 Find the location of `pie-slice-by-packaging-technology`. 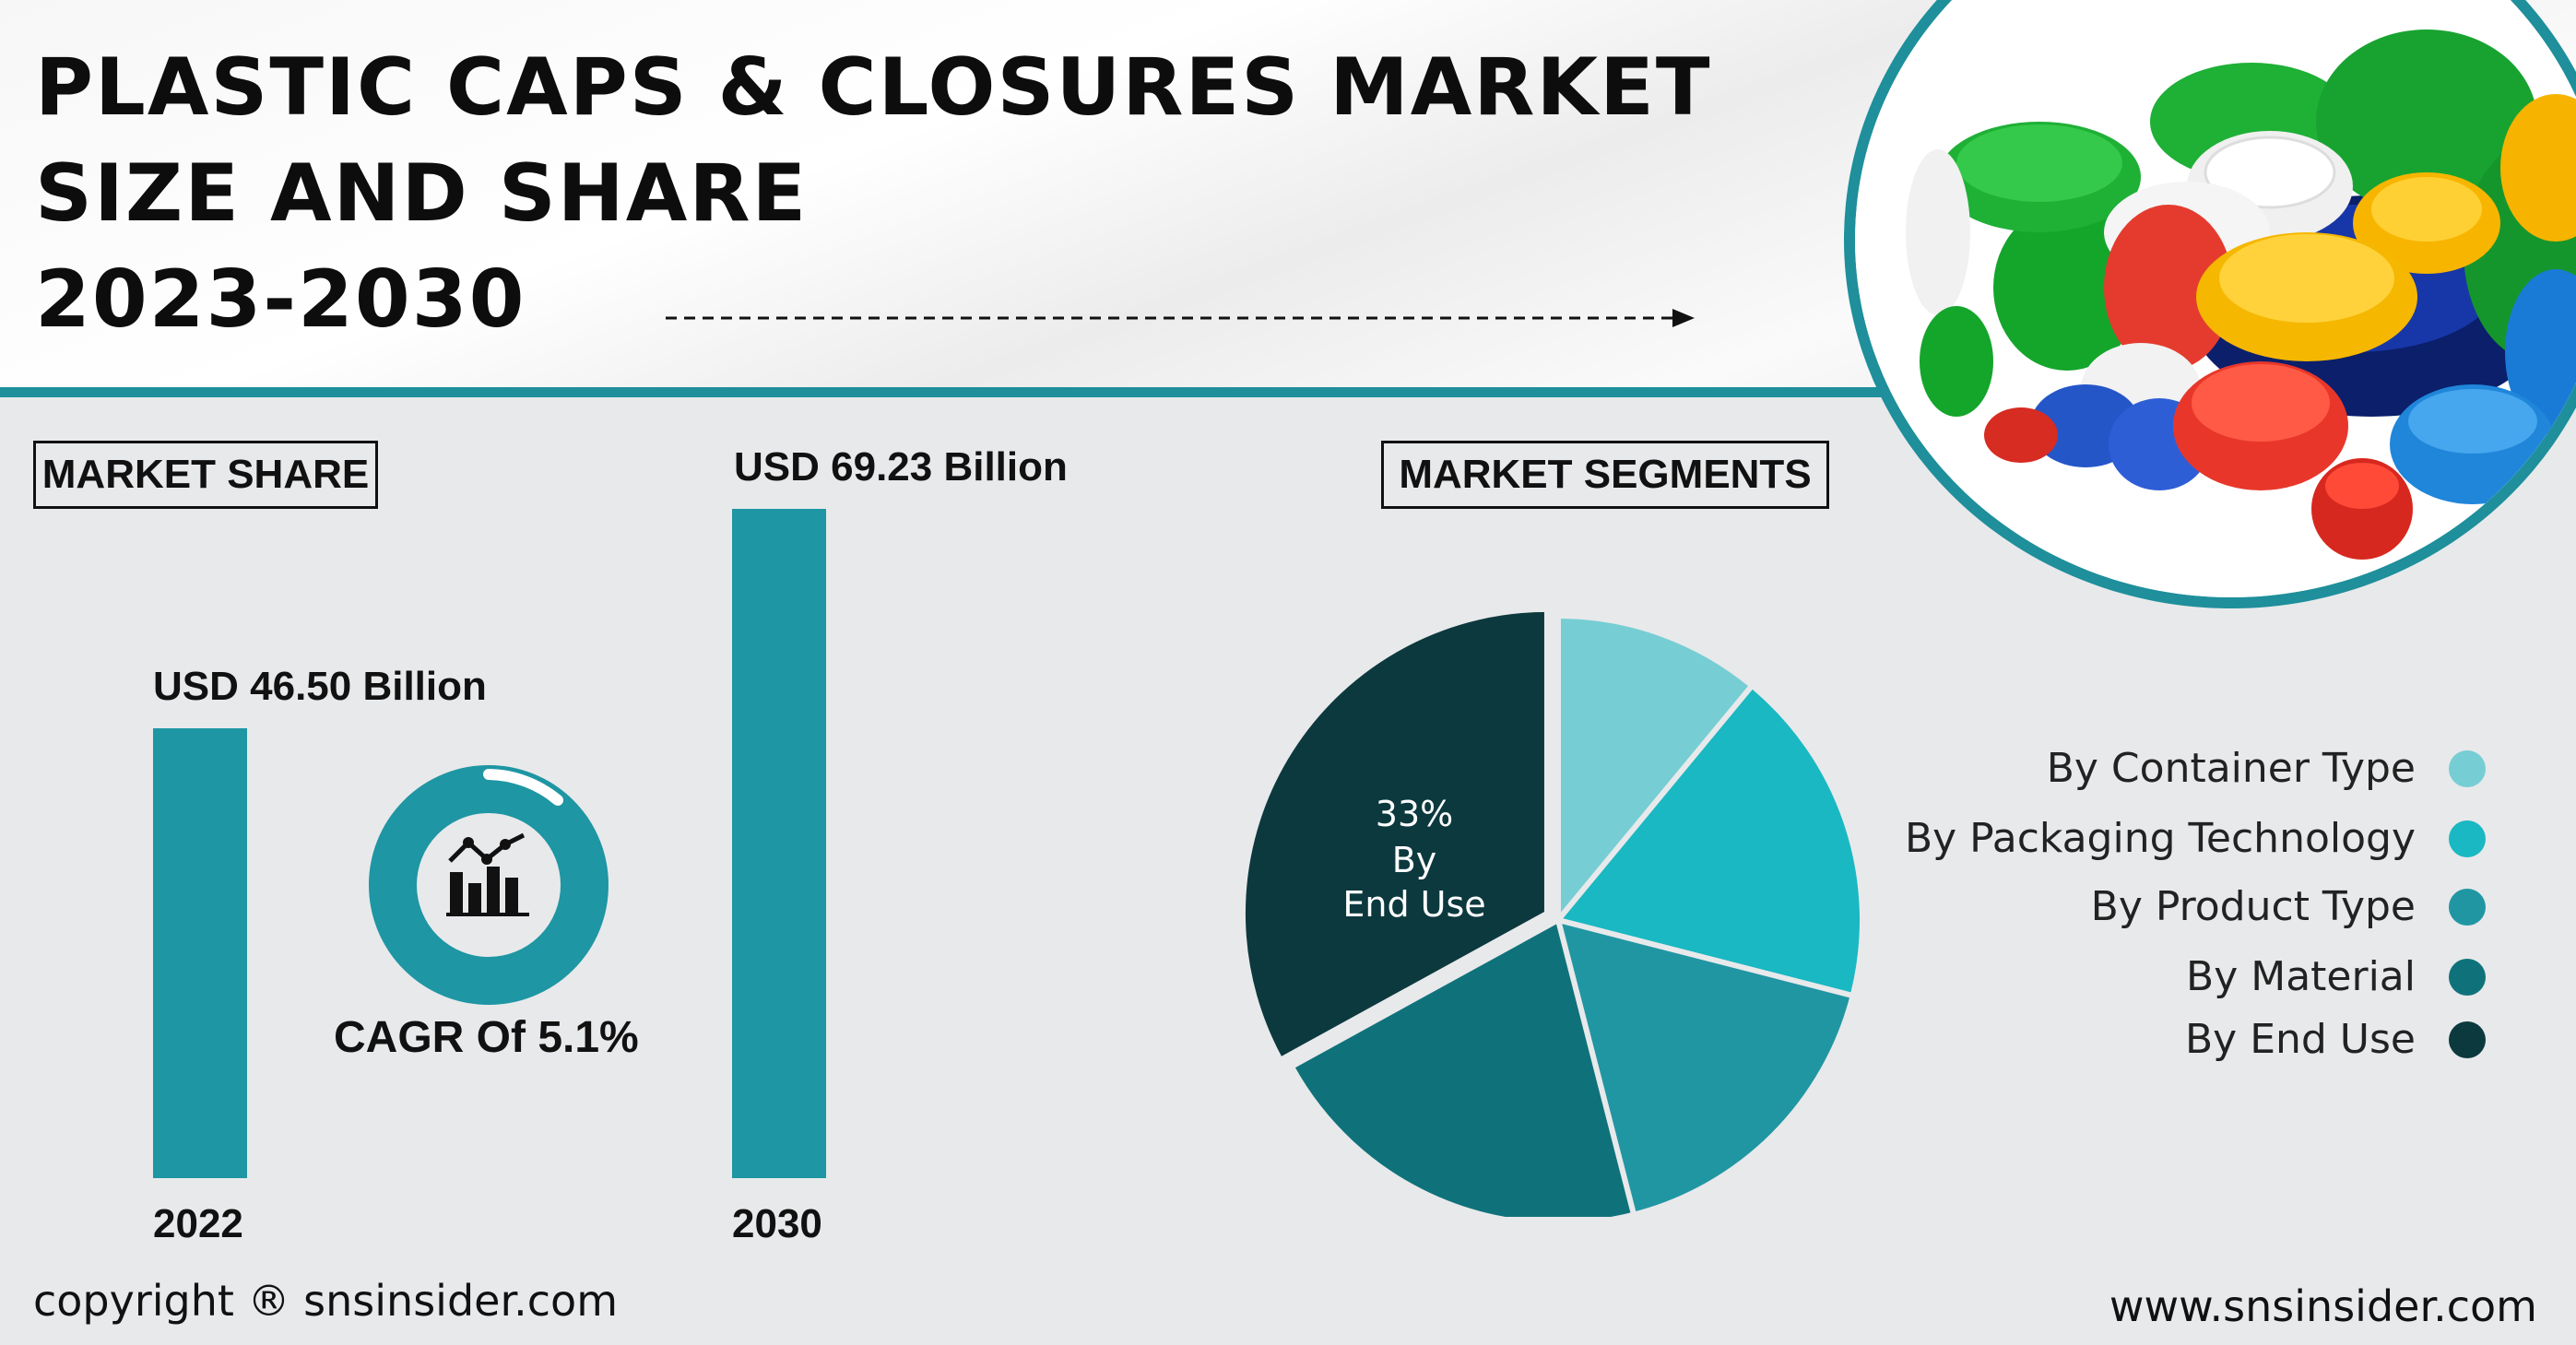

pie-slice-by-packaging-technology is located at coordinates (1709, 840).